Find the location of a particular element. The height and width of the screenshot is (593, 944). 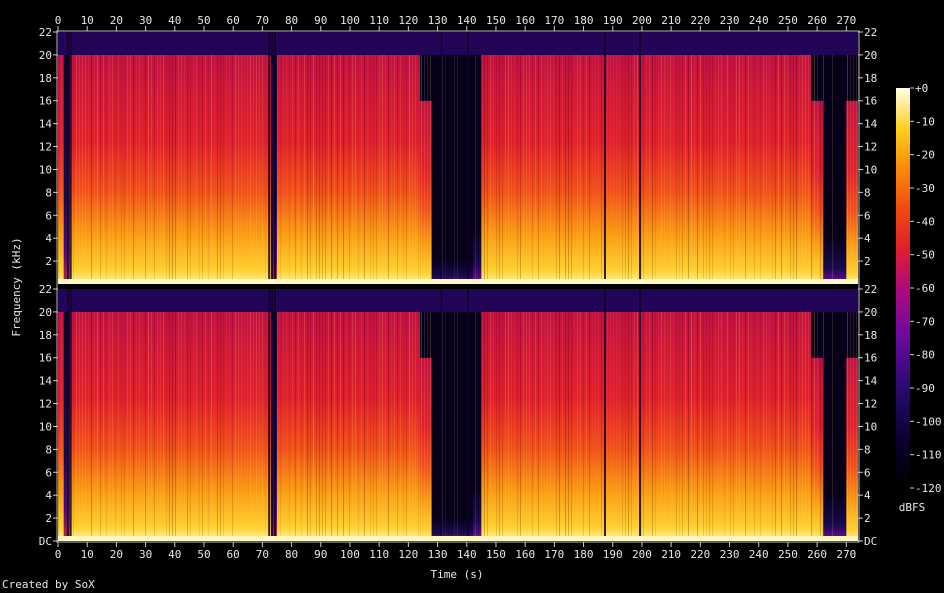

y-tick-label-left: 18 is located at coordinates (45, 78).